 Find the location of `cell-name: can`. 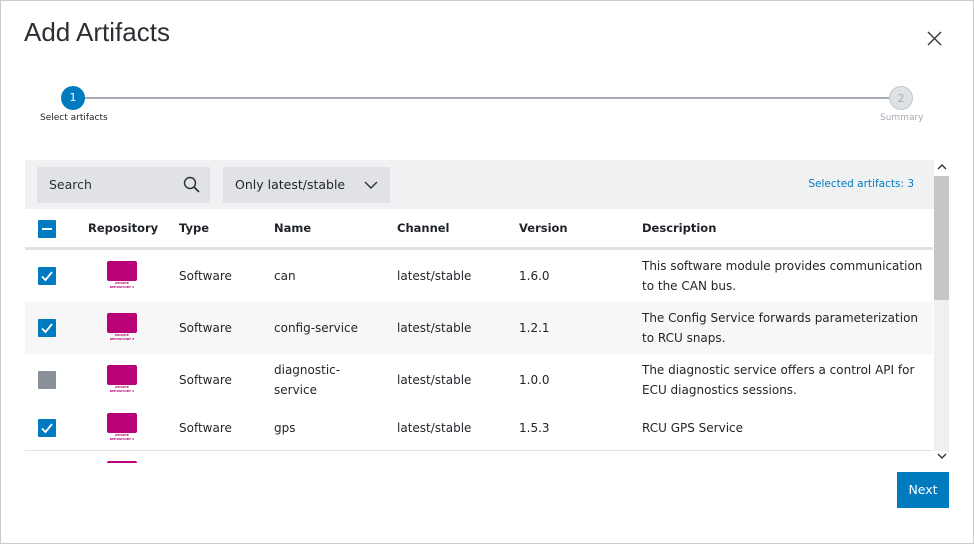

cell-name: can is located at coordinates (324, 276).